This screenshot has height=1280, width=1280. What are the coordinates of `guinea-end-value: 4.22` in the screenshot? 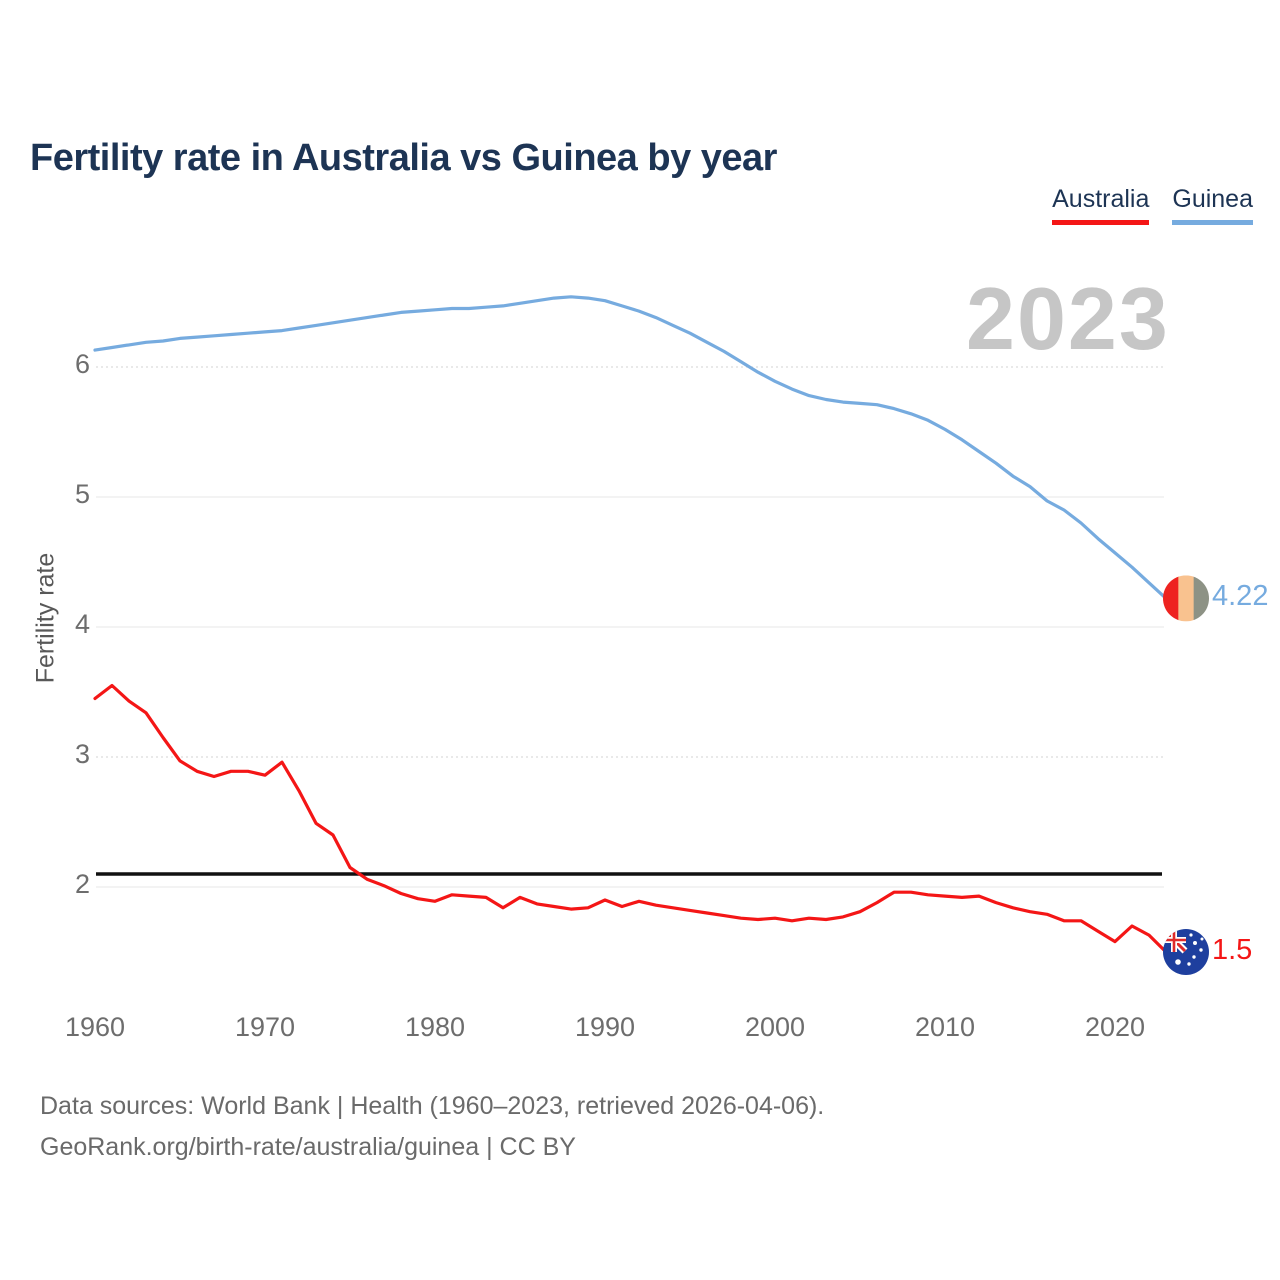 It's located at (1240, 596).